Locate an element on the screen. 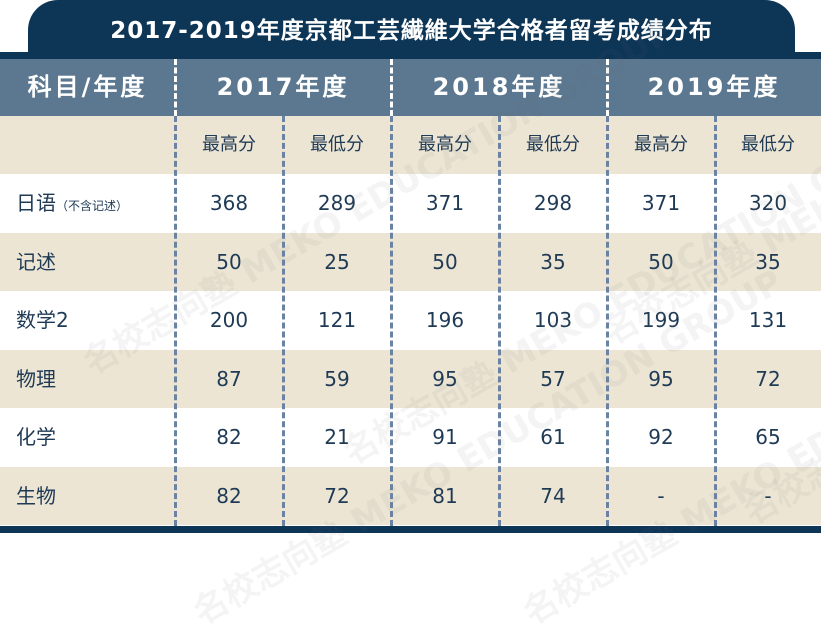 The image size is (821, 634). table-row: 生物 82 72 81 74 - - is located at coordinates (410, 495).